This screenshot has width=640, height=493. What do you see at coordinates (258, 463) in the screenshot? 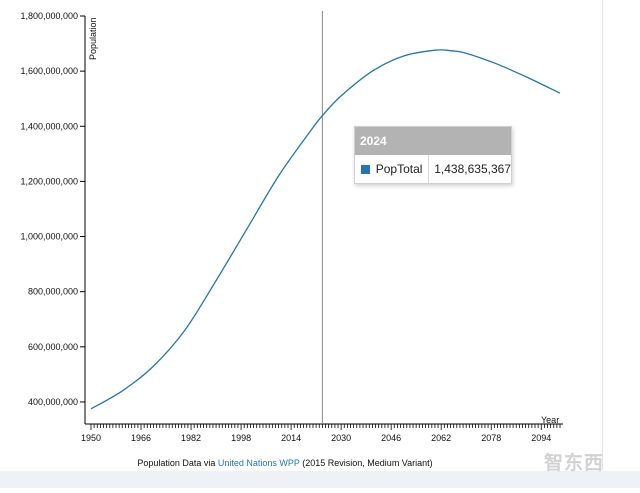
I see `un-wpp-link: United Nations WPP` at bounding box center [258, 463].